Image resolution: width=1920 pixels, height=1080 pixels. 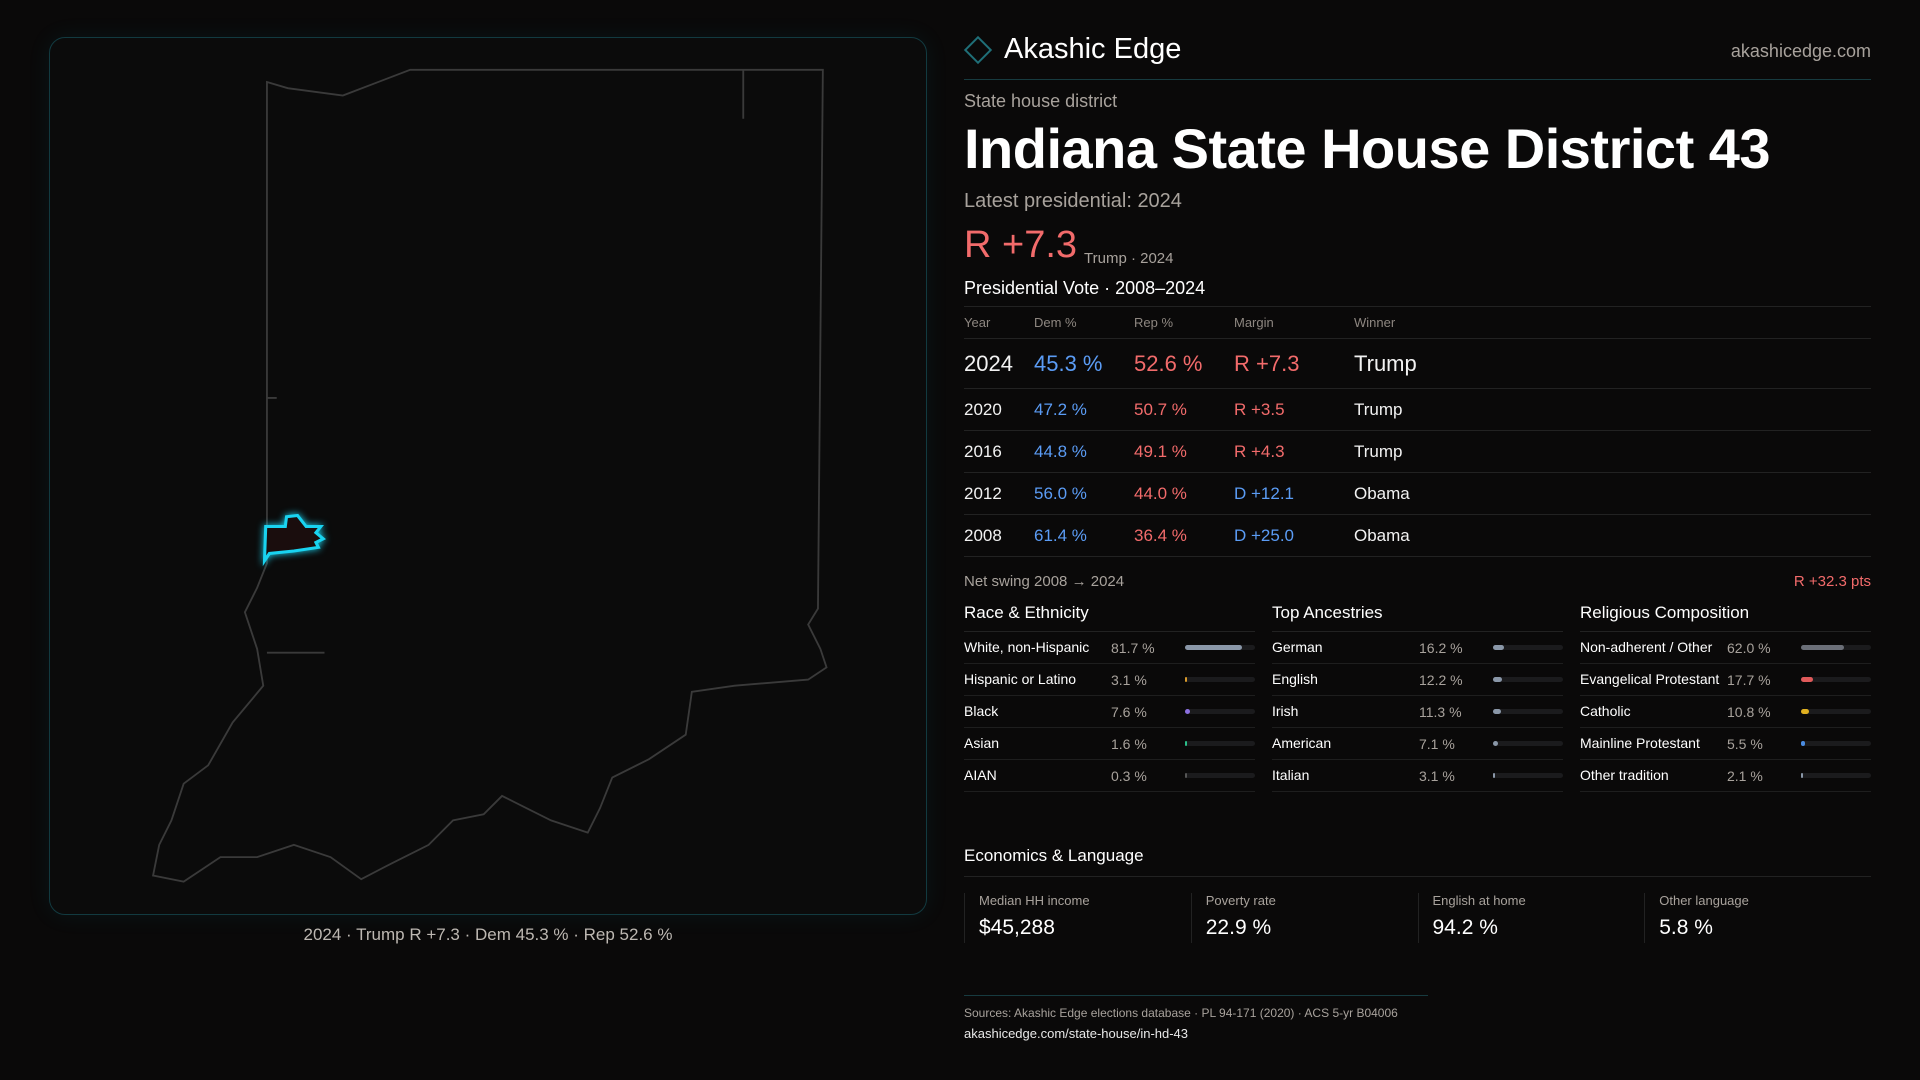 What do you see at coordinates (1093, 49) in the screenshot?
I see `brand-name: Akashic Edge` at bounding box center [1093, 49].